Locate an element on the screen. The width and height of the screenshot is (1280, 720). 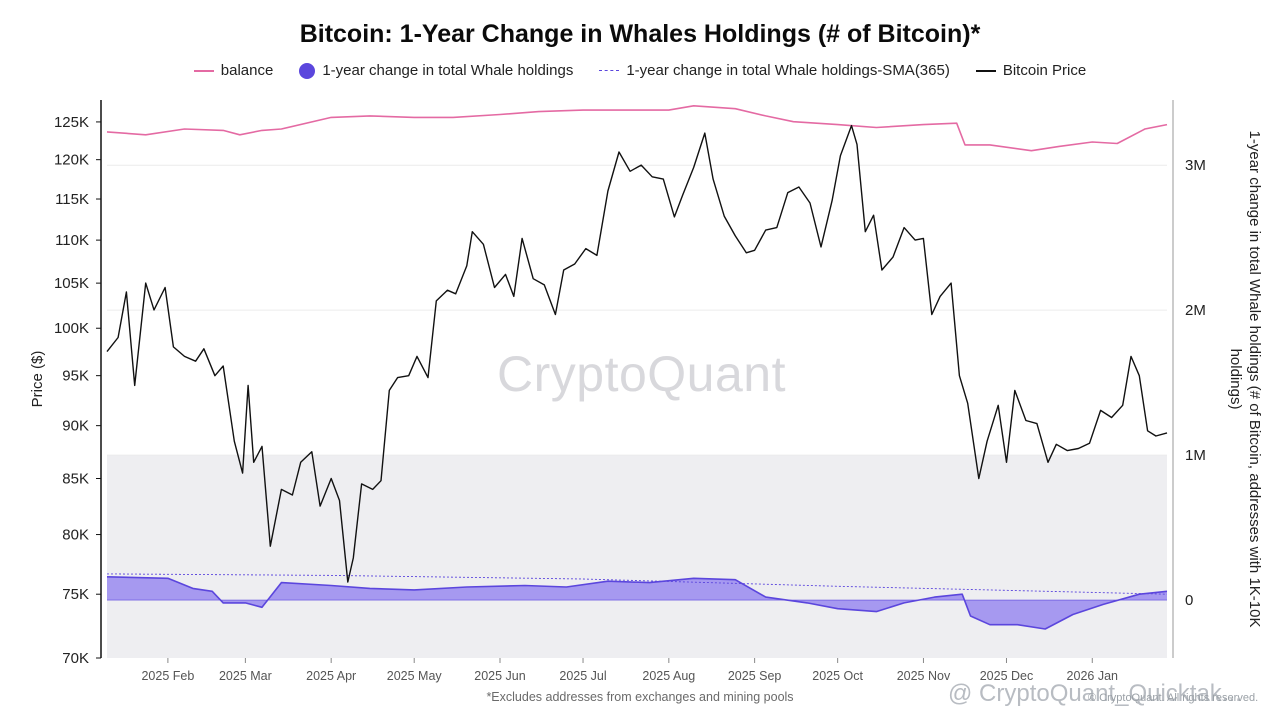
y-left-axis-label: Price ($) is located at coordinates (37, 379).